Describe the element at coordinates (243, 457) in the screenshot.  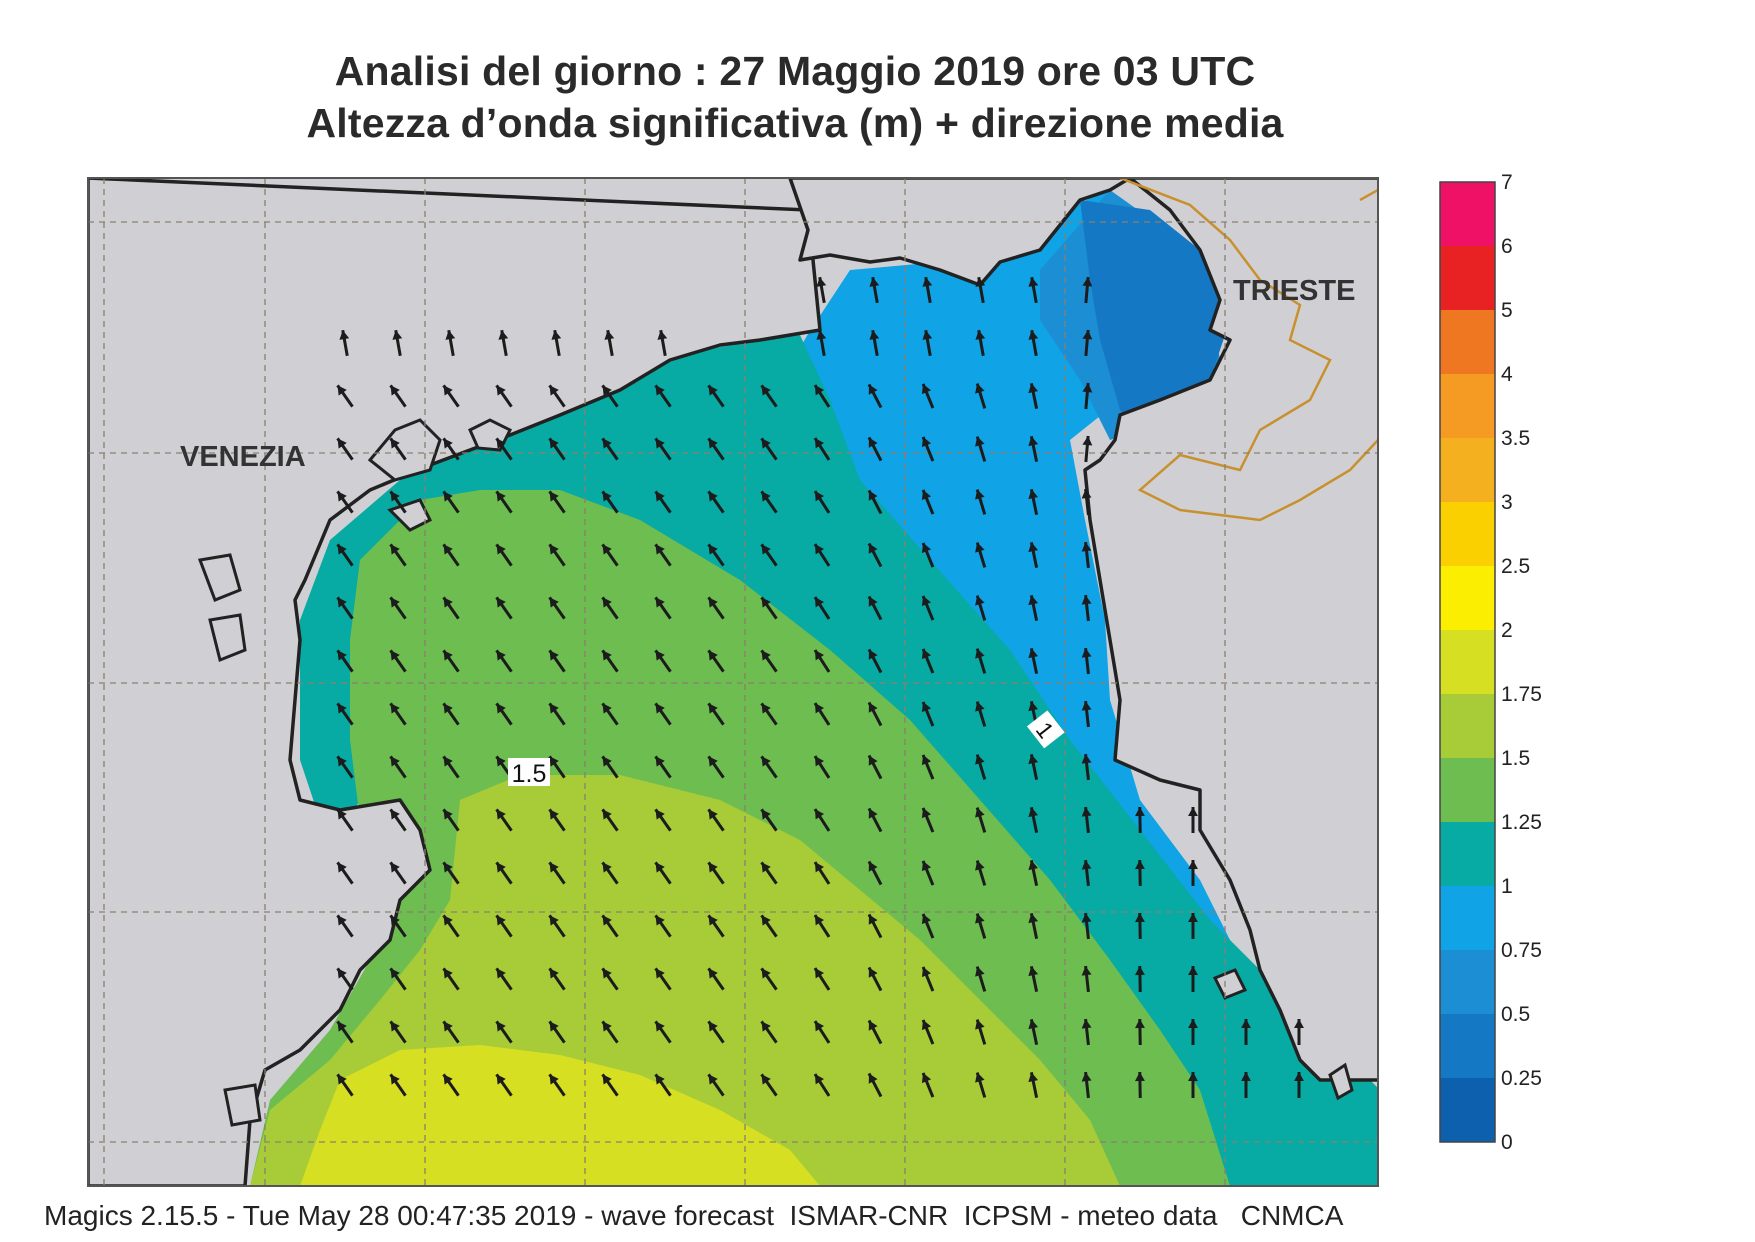
I see `place-label-venezia: VENEZIA` at that location.